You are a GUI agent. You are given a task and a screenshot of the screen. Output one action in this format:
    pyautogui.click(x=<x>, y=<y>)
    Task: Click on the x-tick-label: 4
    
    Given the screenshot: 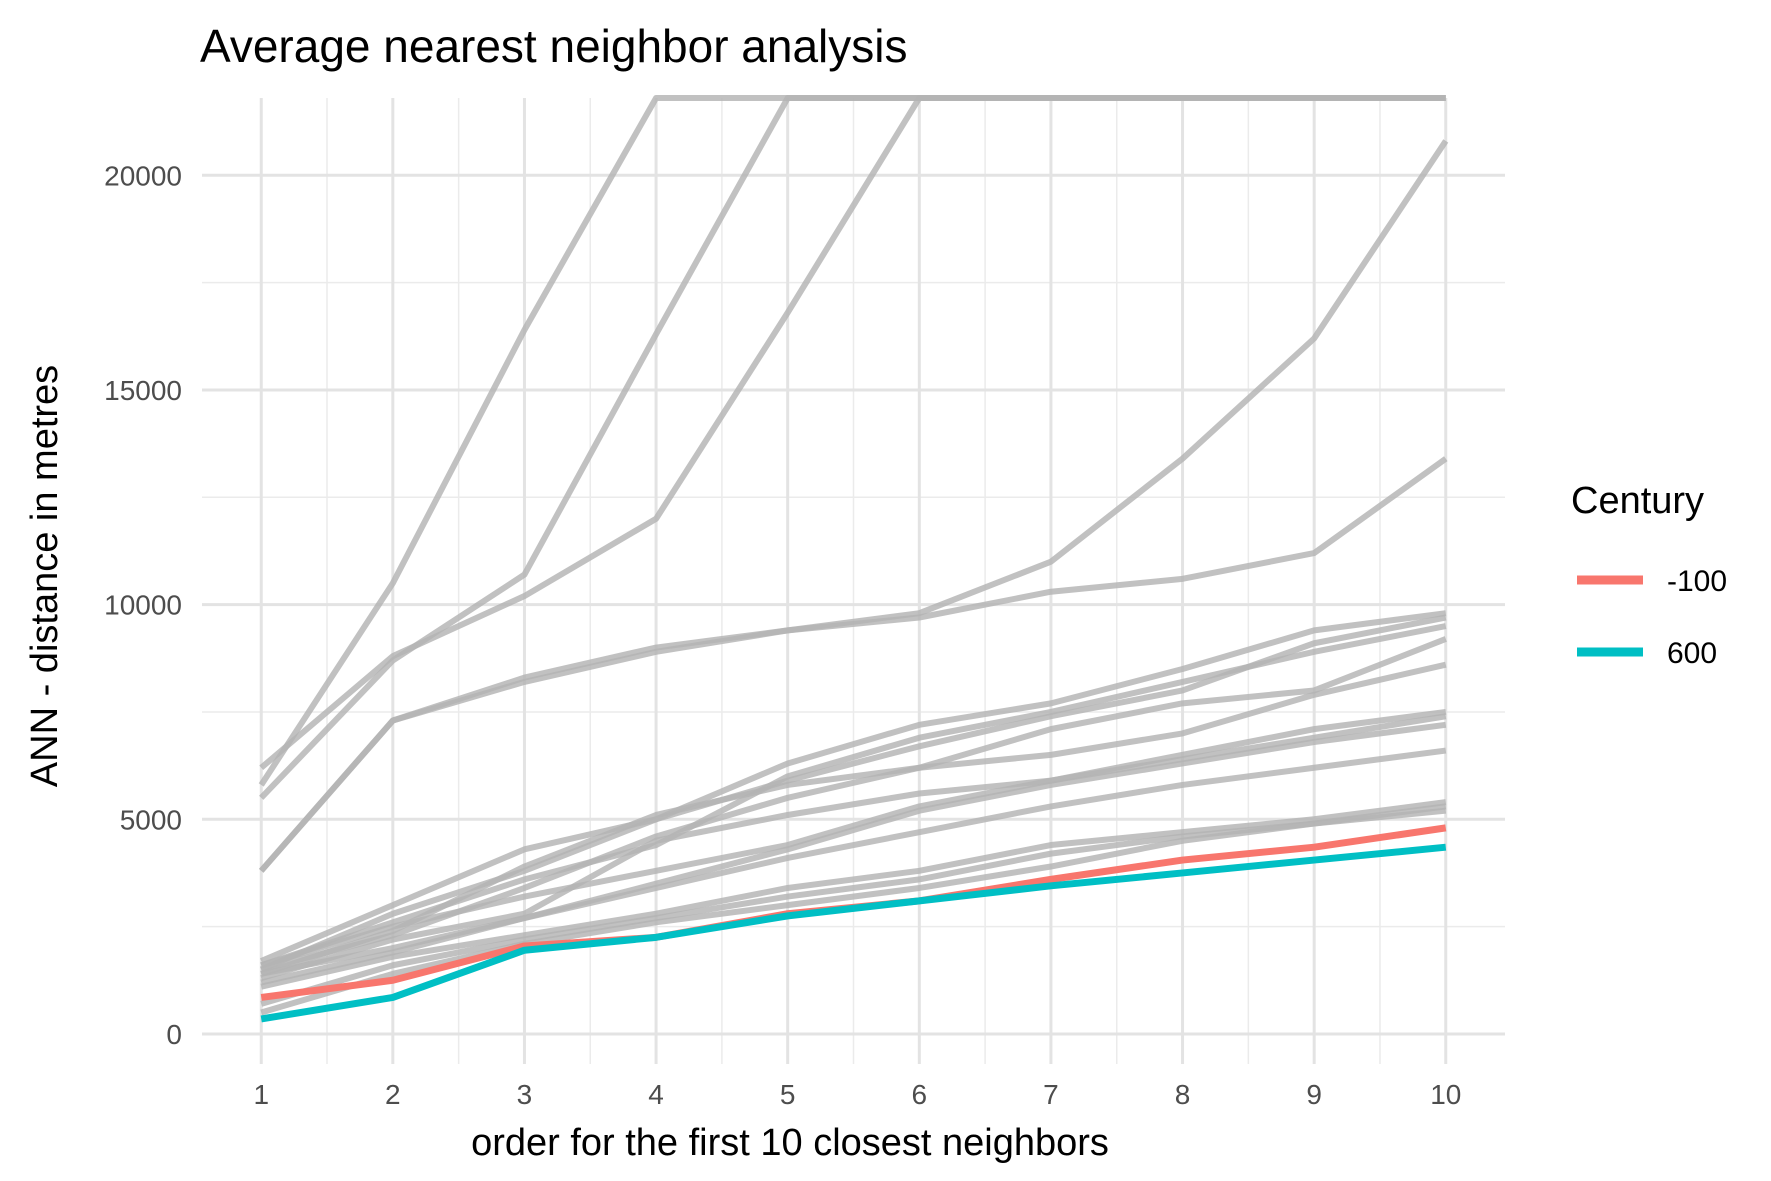 What is the action you would take?
    pyautogui.click(x=656, y=1094)
    